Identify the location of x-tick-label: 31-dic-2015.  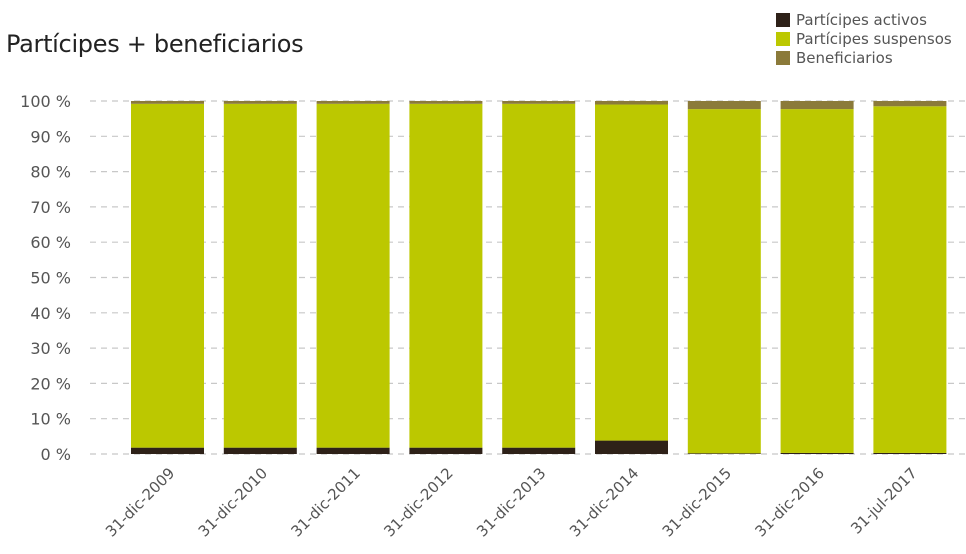
(697, 502).